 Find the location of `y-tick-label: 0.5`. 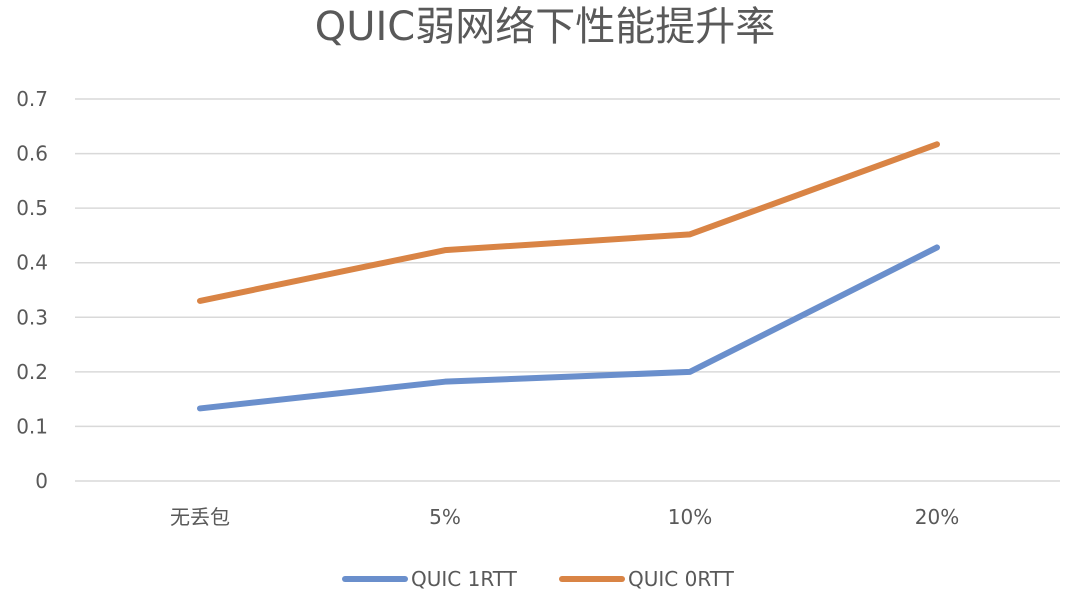

y-tick-label: 0.5 is located at coordinates (32, 208).